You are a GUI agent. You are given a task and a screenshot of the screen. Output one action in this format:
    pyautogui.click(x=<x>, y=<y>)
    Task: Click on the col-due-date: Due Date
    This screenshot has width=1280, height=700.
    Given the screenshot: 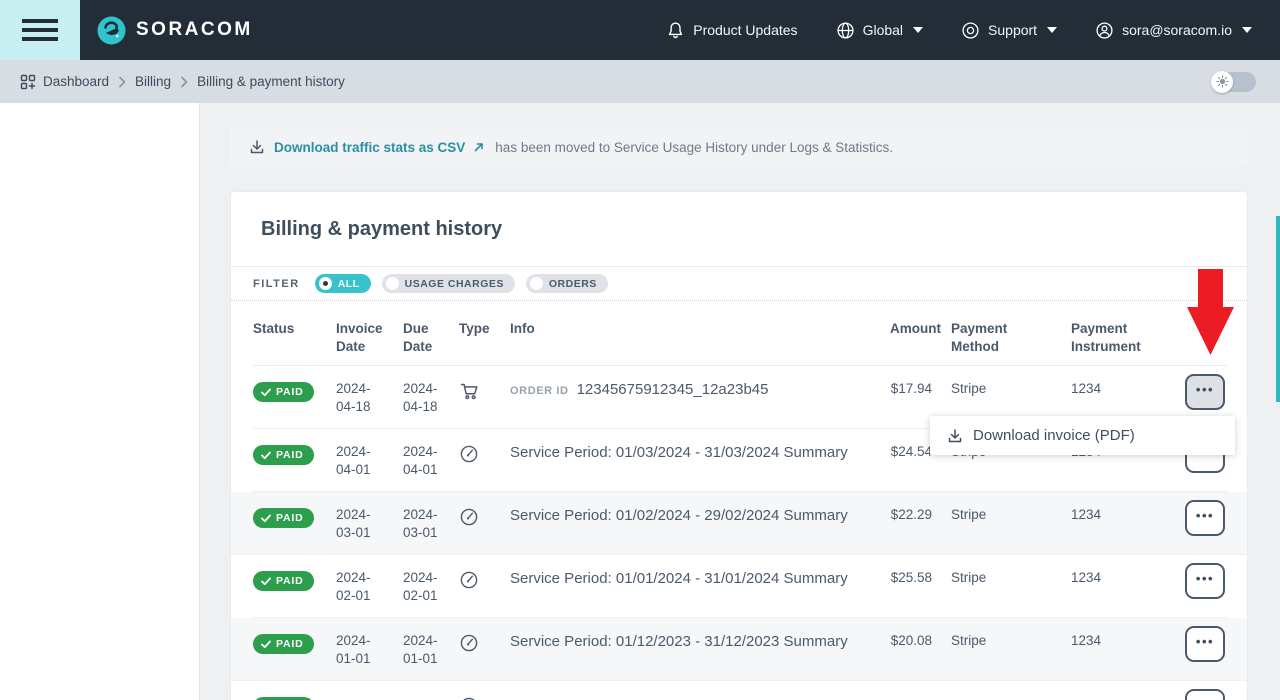 What is the action you would take?
    pyautogui.click(x=418, y=338)
    